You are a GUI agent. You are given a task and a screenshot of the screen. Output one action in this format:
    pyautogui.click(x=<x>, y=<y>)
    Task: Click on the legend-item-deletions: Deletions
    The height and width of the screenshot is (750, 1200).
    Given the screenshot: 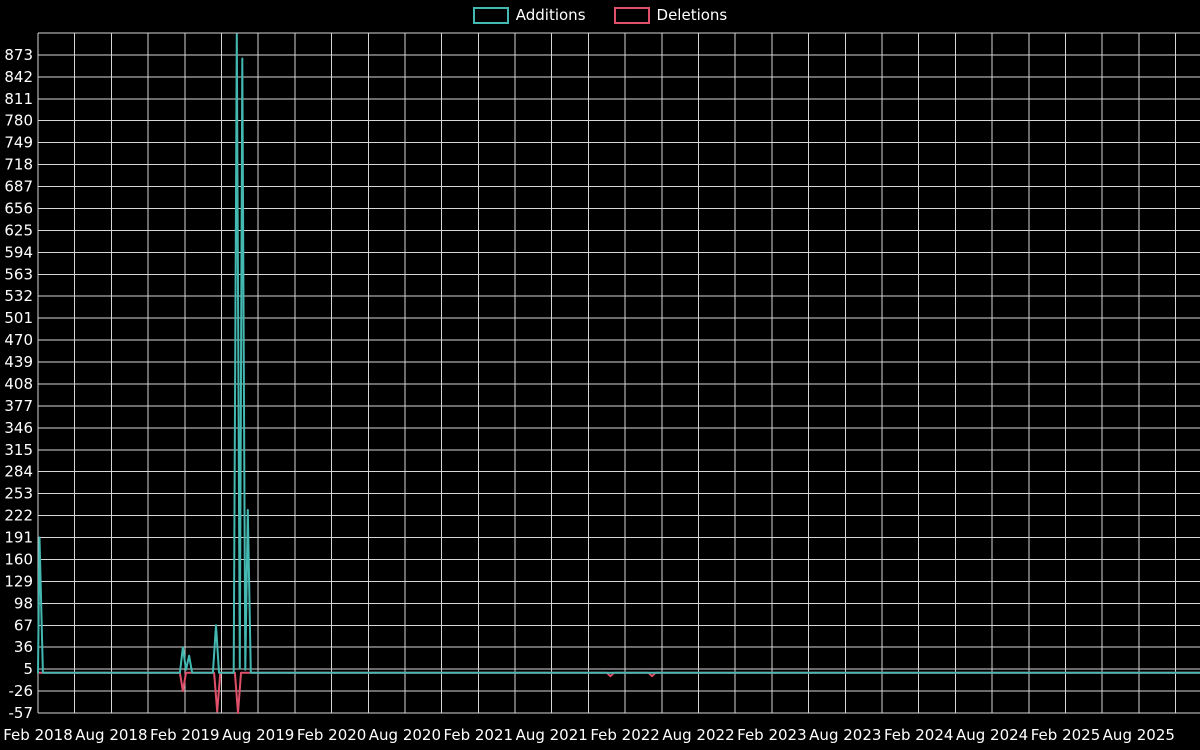 What is the action you would take?
    pyautogui.click(x=670, y=15)
    